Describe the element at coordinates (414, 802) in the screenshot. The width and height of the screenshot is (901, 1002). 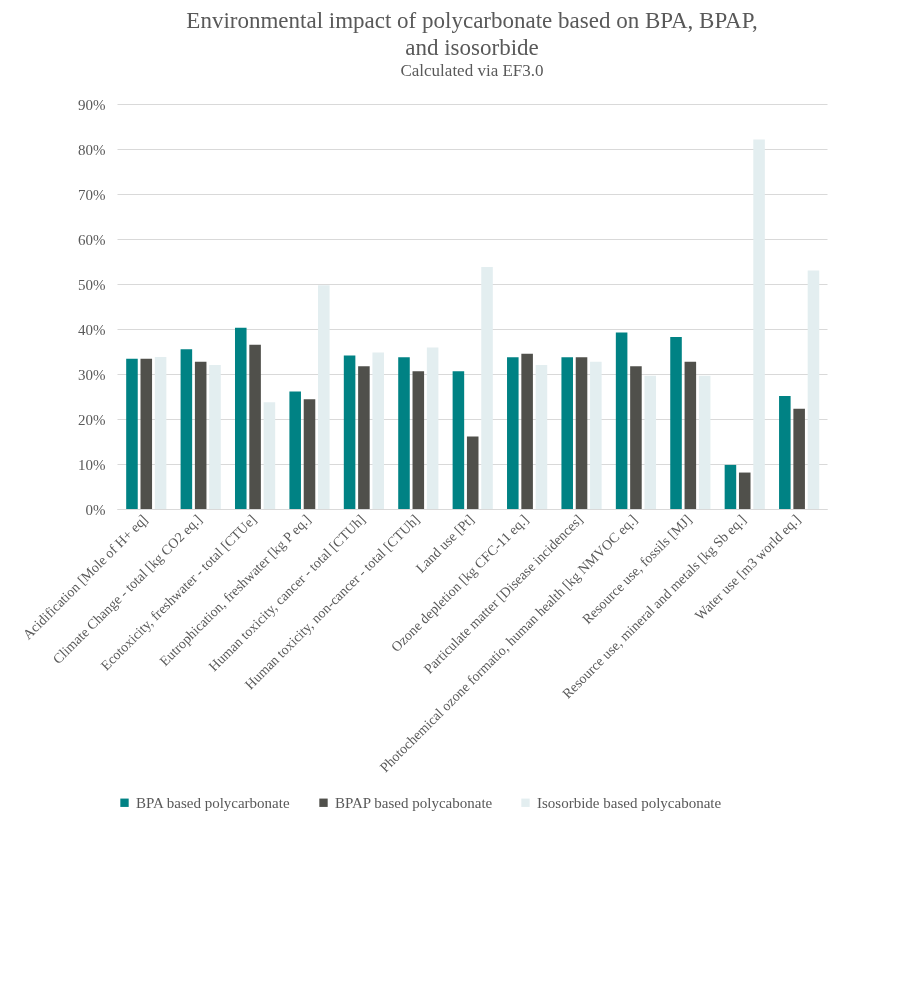
I see `legend-label: BPAP based polycabonate` at that location.